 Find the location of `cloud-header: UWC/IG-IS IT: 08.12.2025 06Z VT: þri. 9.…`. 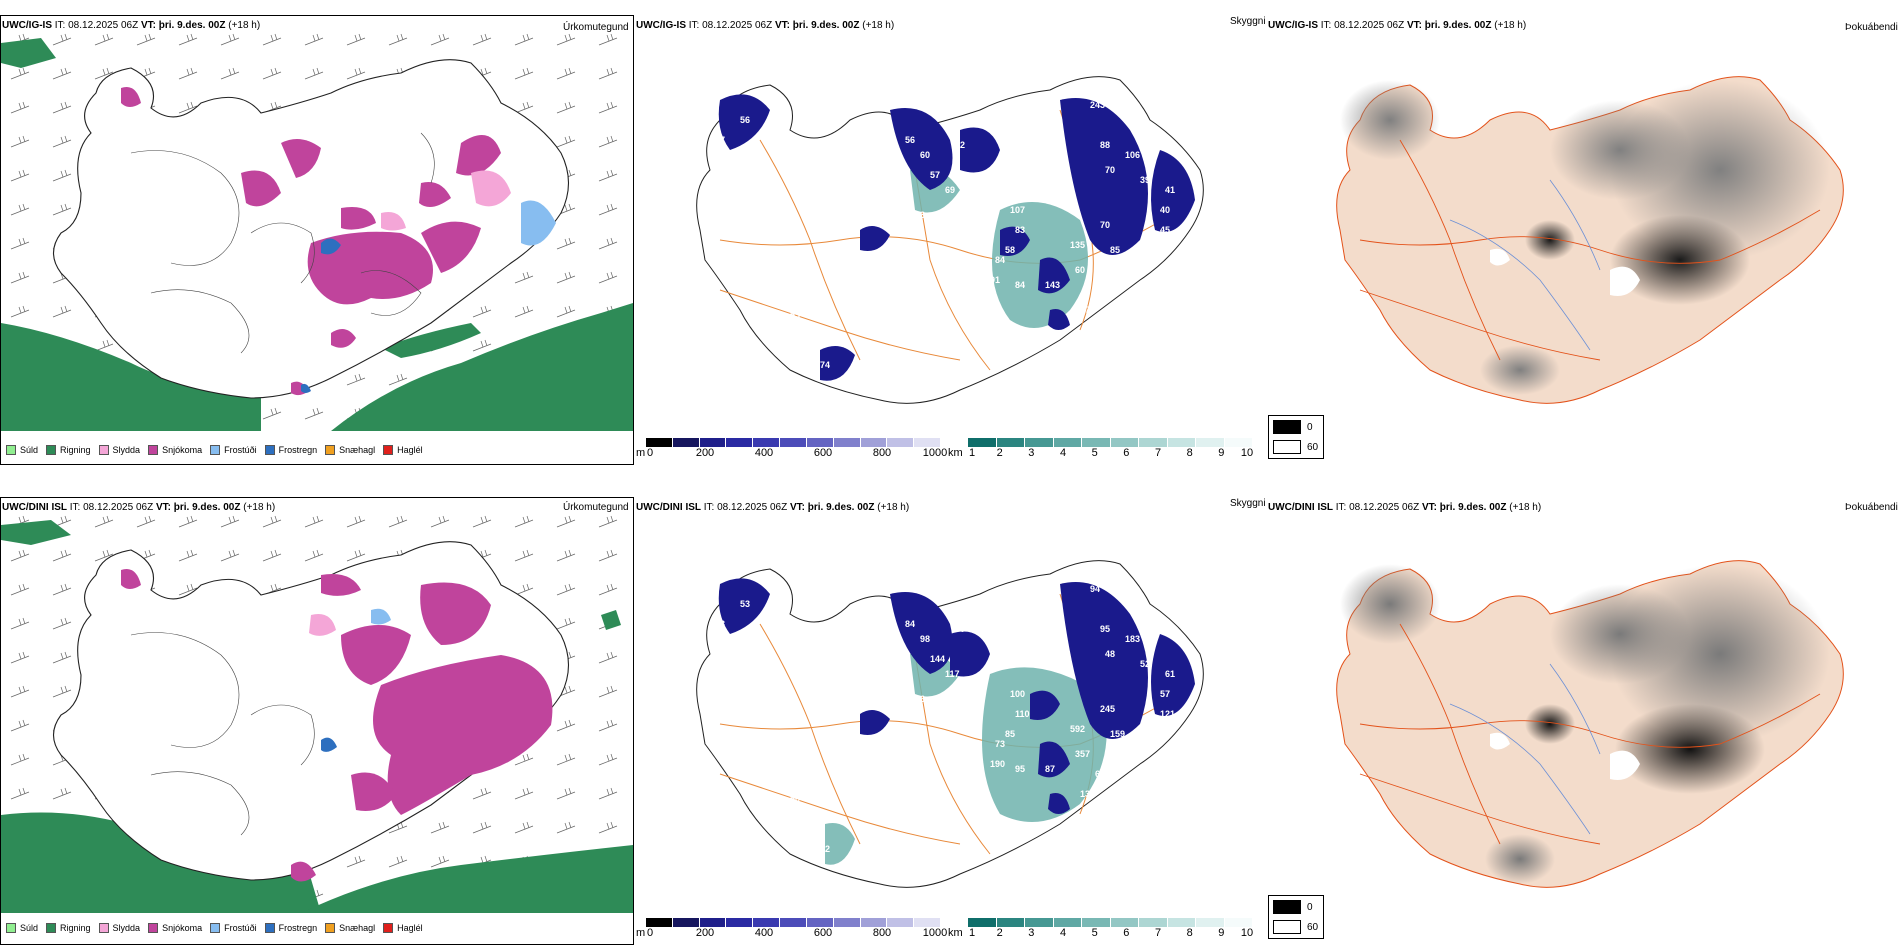

cloud-header: UWC/IG-IS IT: 08.12.2025 06Z VT: þri. 9.… is located at coordinates (1397, 25).